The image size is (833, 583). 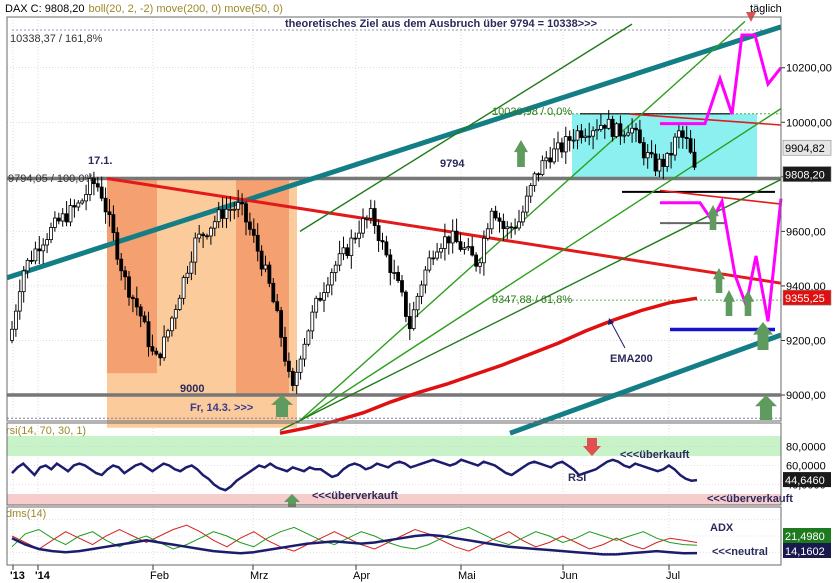 What do you see at coordinates (721, 259) in the screenshot?
I see `projection-bear` at bounding box center [721, 259].